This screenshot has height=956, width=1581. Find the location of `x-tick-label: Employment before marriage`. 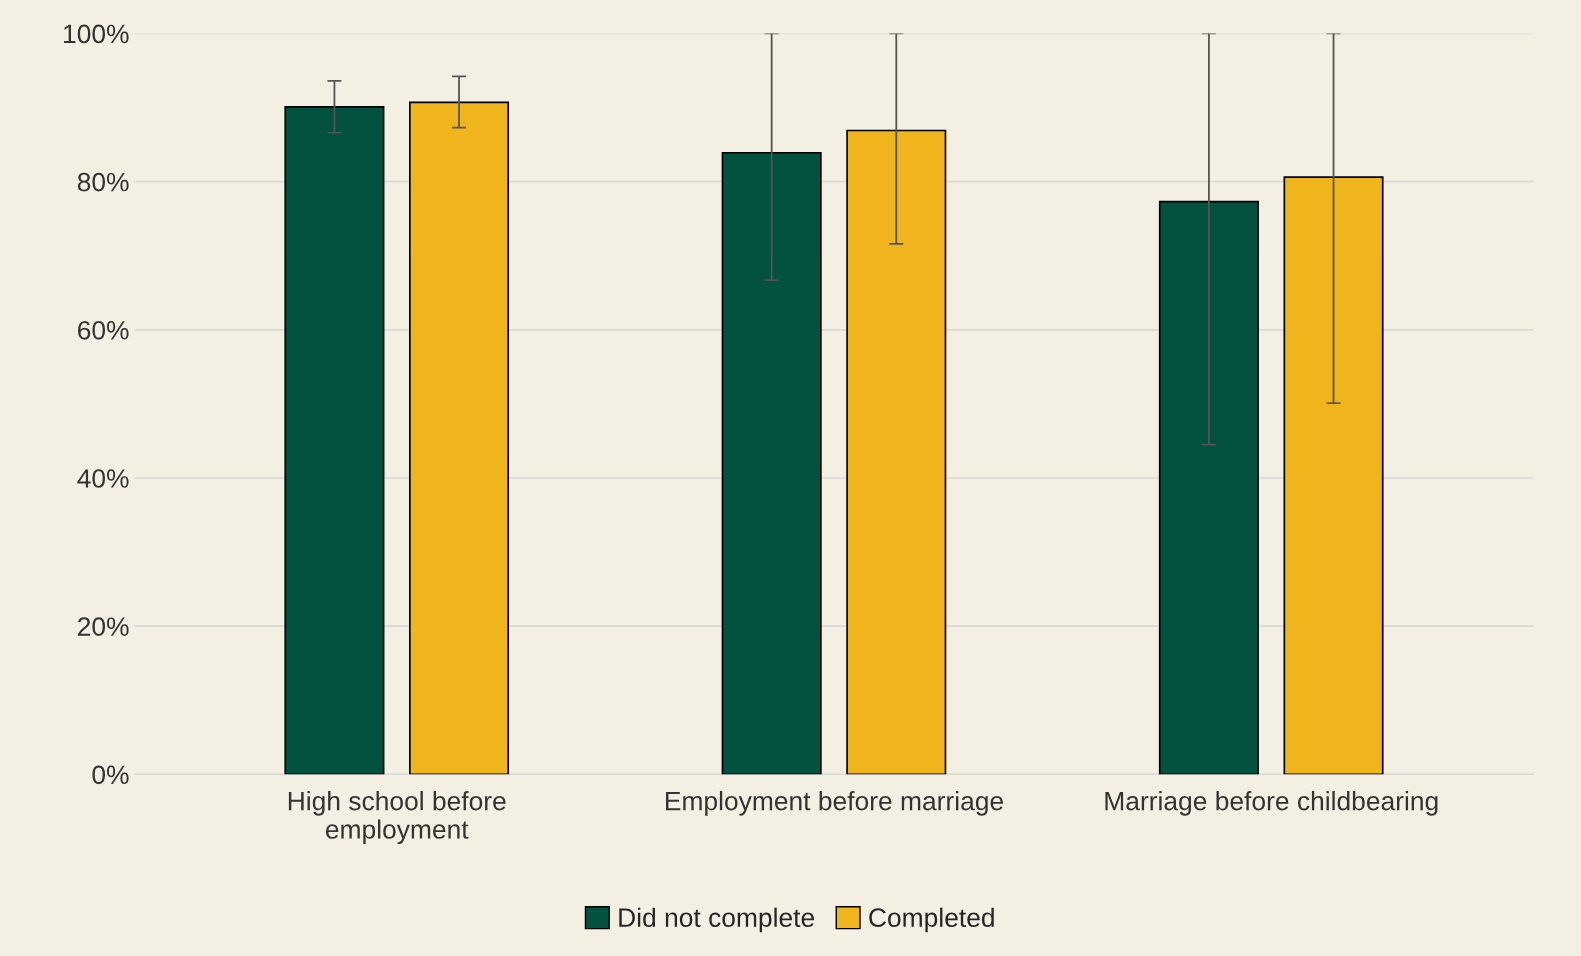

x-tick-label: Employment before marriage is located at coordinates (834, 803).